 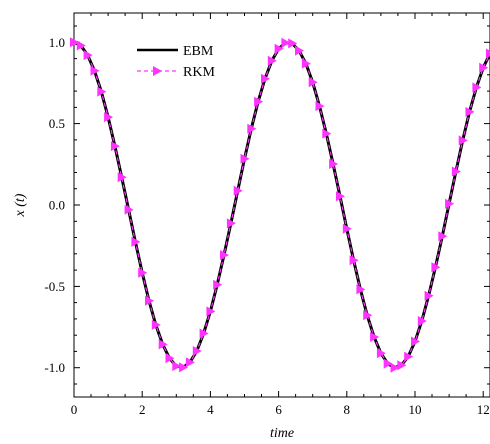 What do you see at coordinates (347, 409) in the screenshot?
I see `x-tick-label: 8` at bounding box center [347, 409].